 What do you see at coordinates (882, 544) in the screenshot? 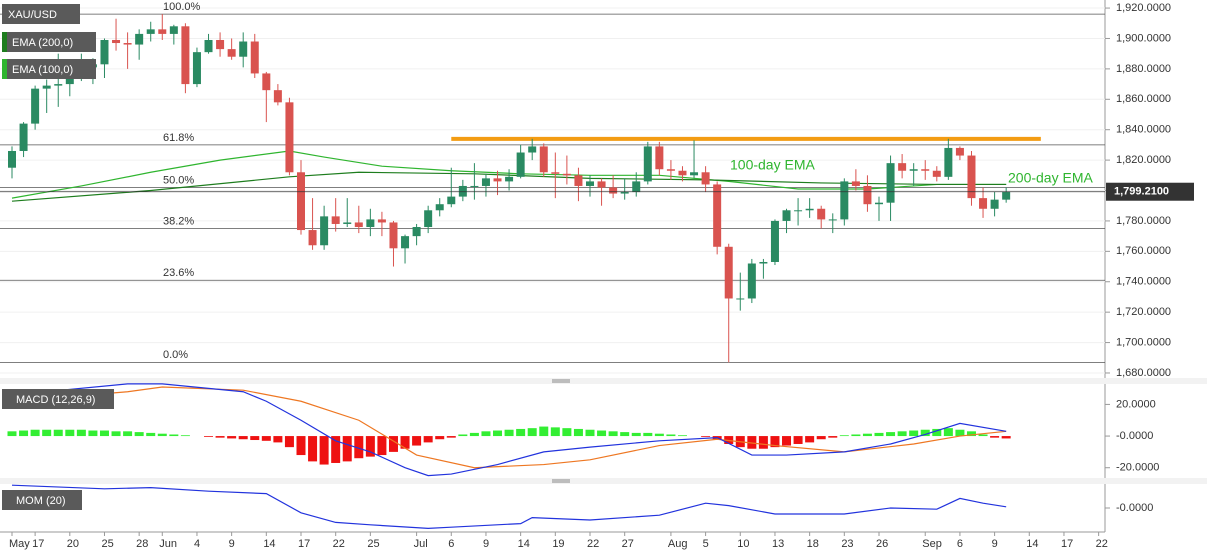
I see `x-tick-label: 26` at bounding box center [882, 544].